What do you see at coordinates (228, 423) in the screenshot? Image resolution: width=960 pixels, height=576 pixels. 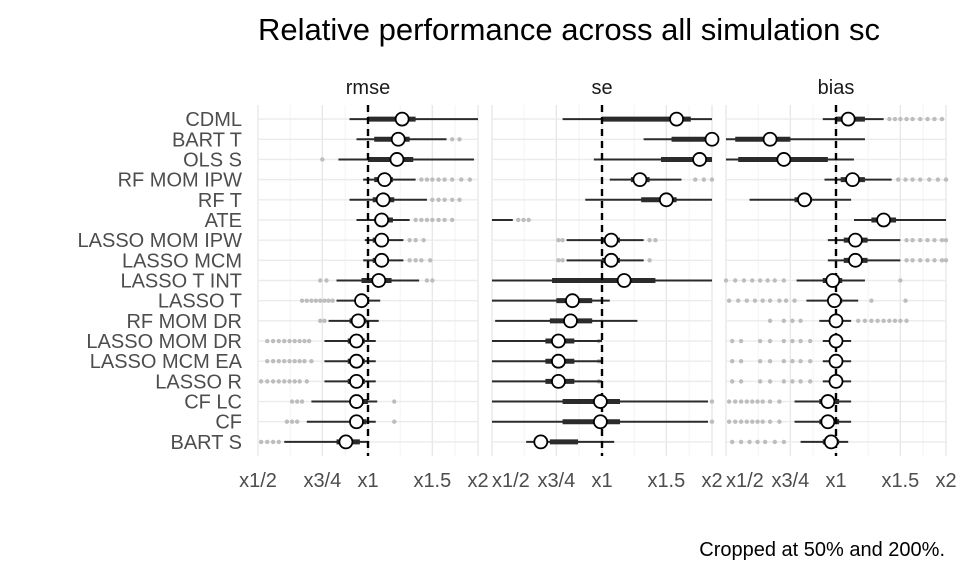 I see `method-label: CF` at bounding box center [228, 423].